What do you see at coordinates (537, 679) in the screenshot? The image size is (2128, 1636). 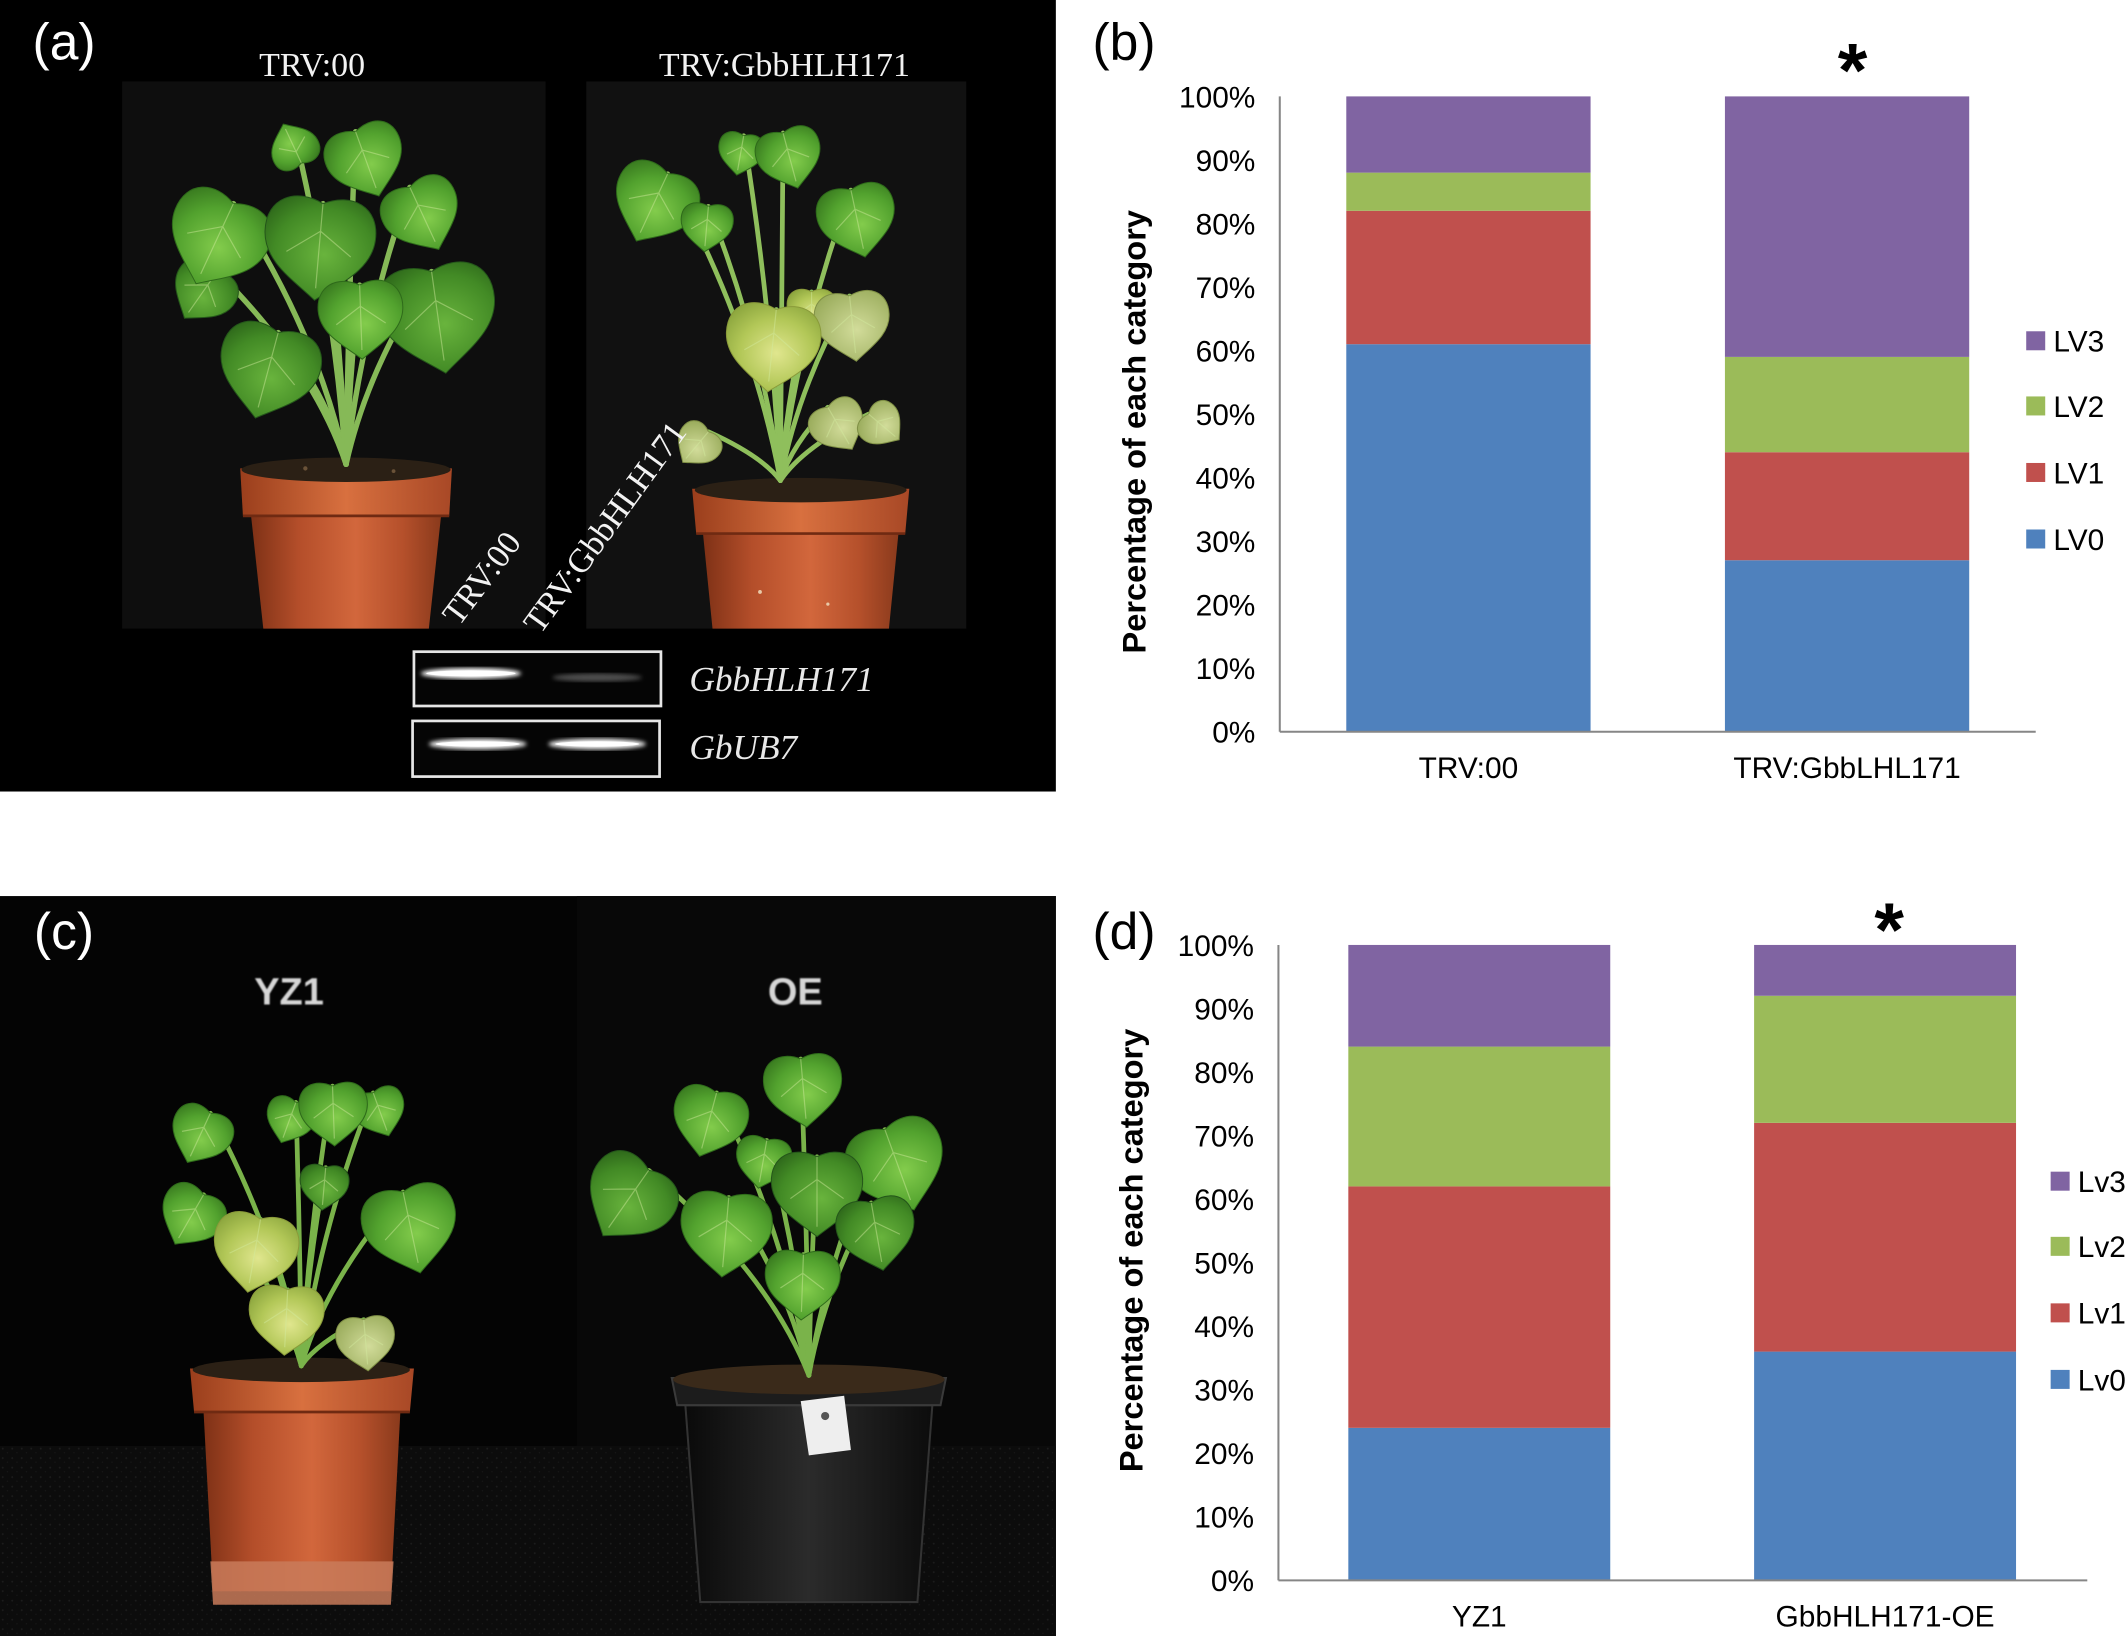 I see `gel-gbbhlh171` at bounding box center [537, 679].